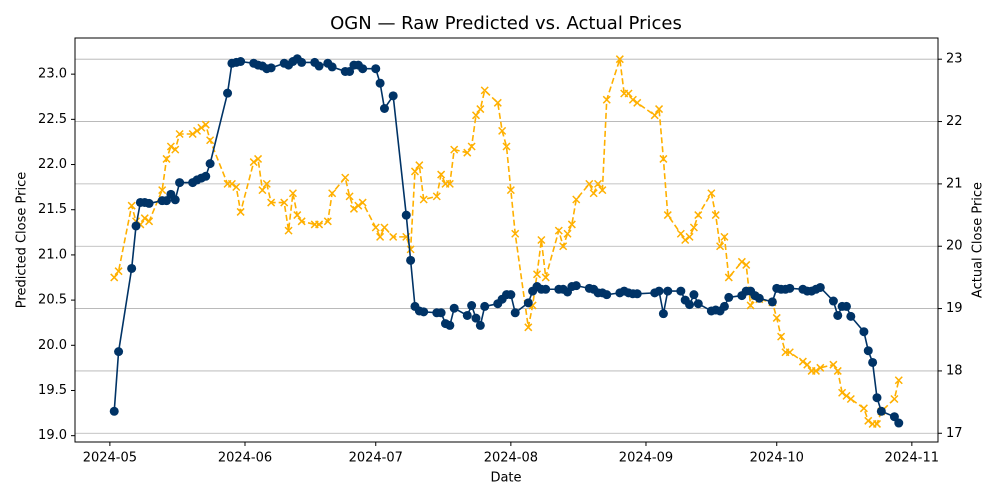 This screenshot has height=500, width=1000. I want to click on chart-title: OGN — Raw Predicted vs. Actual Prices, so click(506, 23).